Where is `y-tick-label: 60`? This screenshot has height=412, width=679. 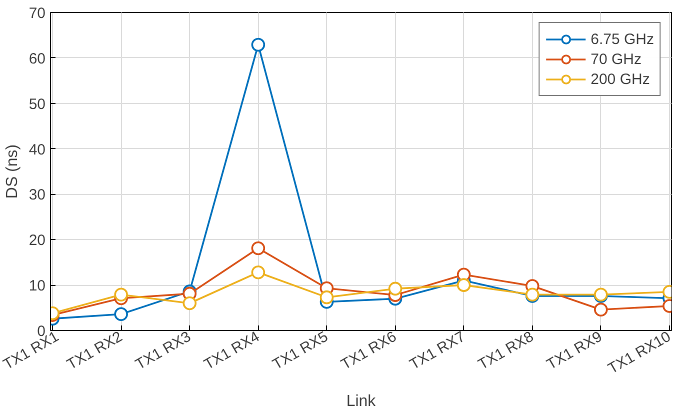 y-tick-label: 60 is located at coordinates (37, 59).